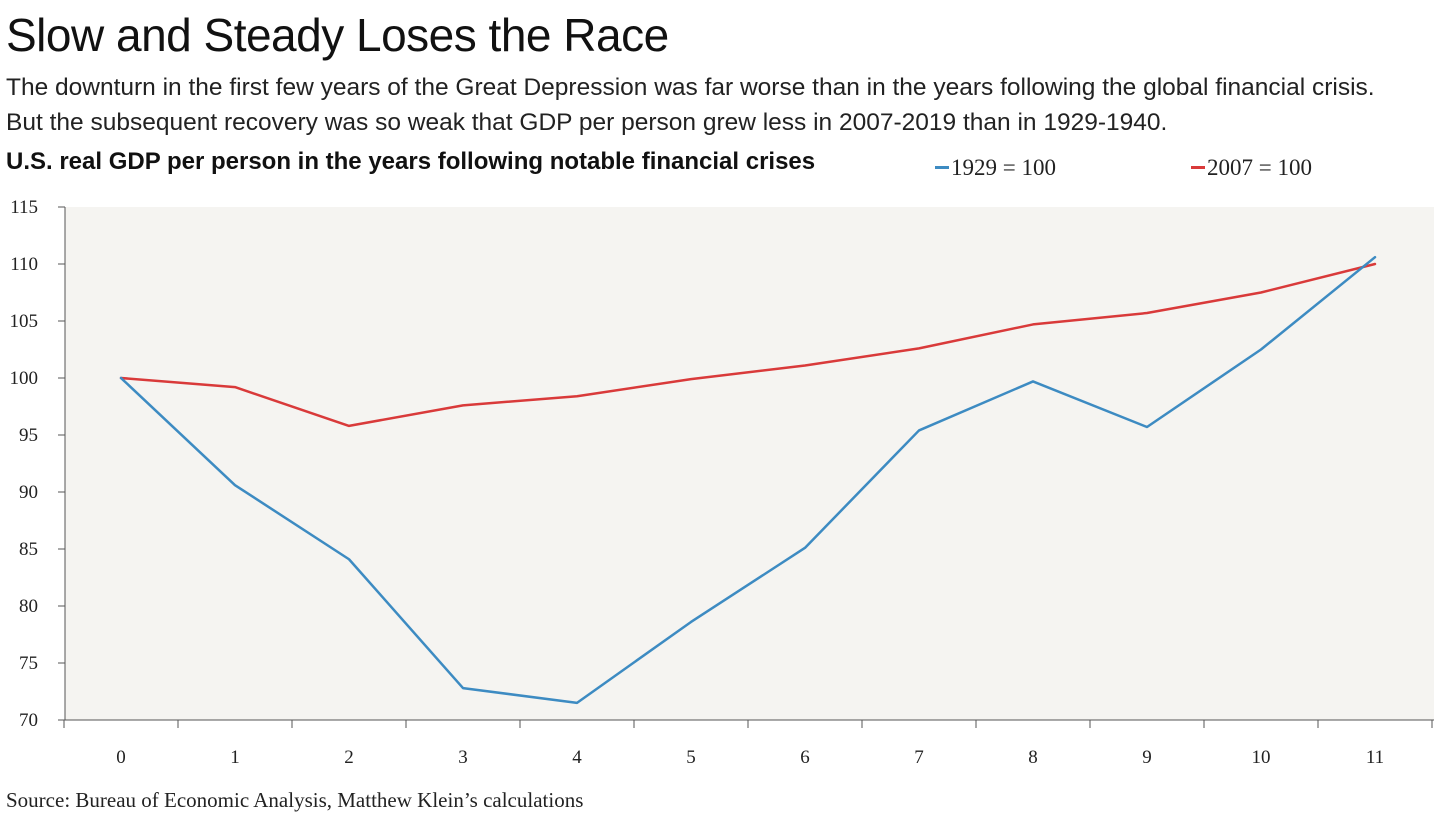 The height and width of the screenshot is (826, 1456). What do you see at coordinates (28, 435) in the screenshot?
I see `y-tick-label-95: 95` at bounding box center [28, 435].